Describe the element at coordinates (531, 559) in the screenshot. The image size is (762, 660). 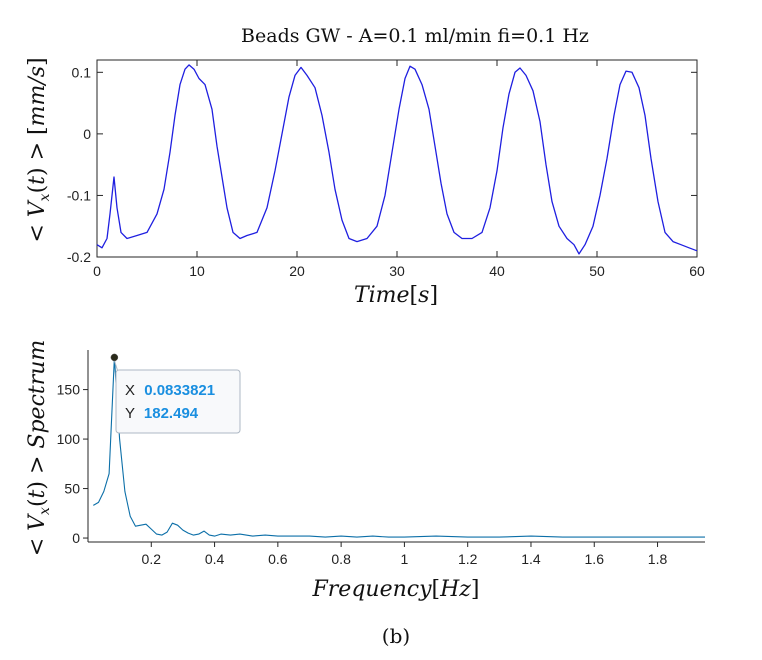
I see `bottom-xtick-label: 1.4` at that location.